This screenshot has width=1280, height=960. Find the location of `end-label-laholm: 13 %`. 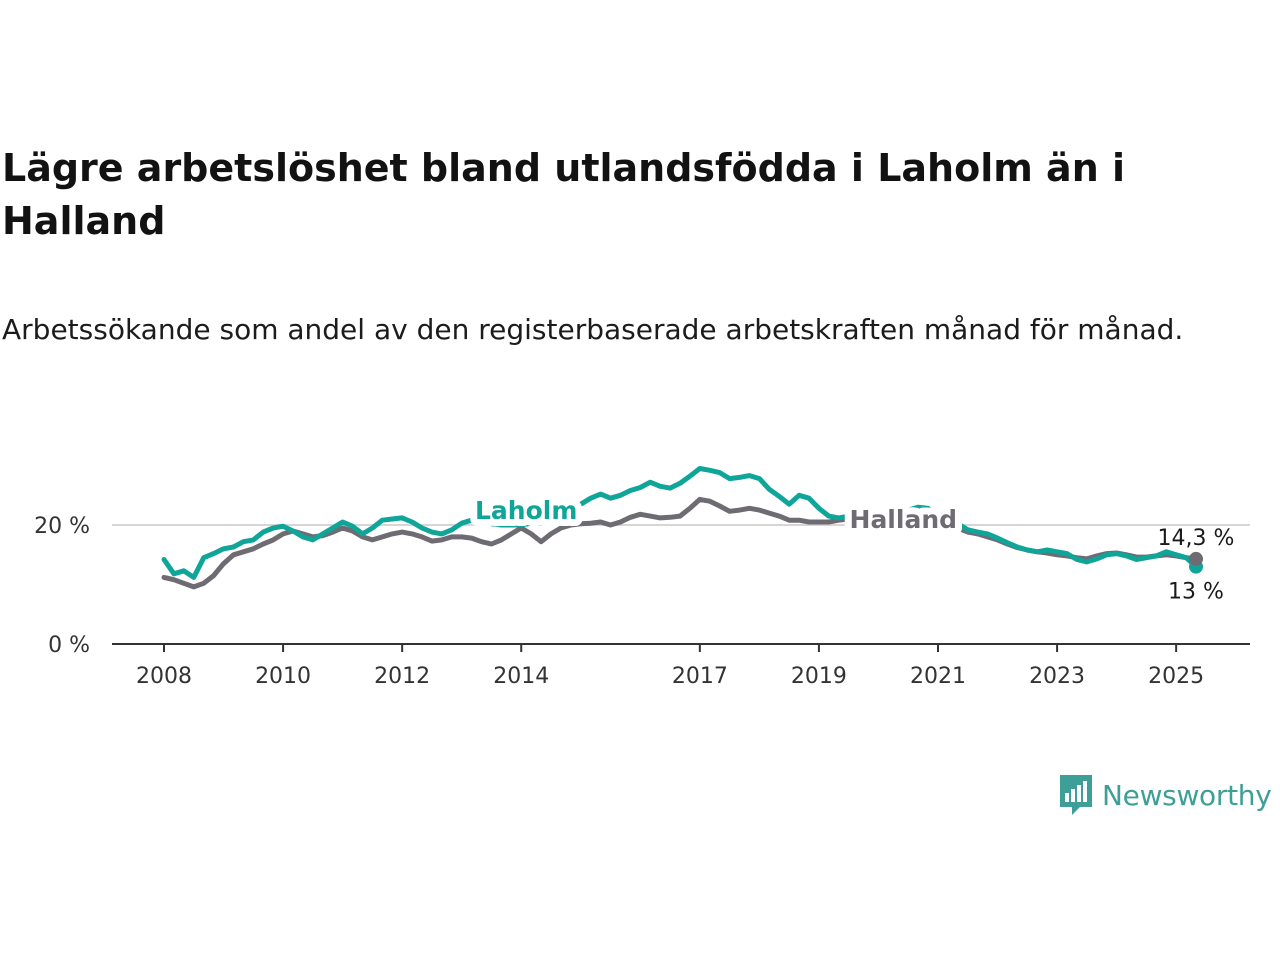

end-label-laholm: 13 % is located at coordinates (1196, 592).